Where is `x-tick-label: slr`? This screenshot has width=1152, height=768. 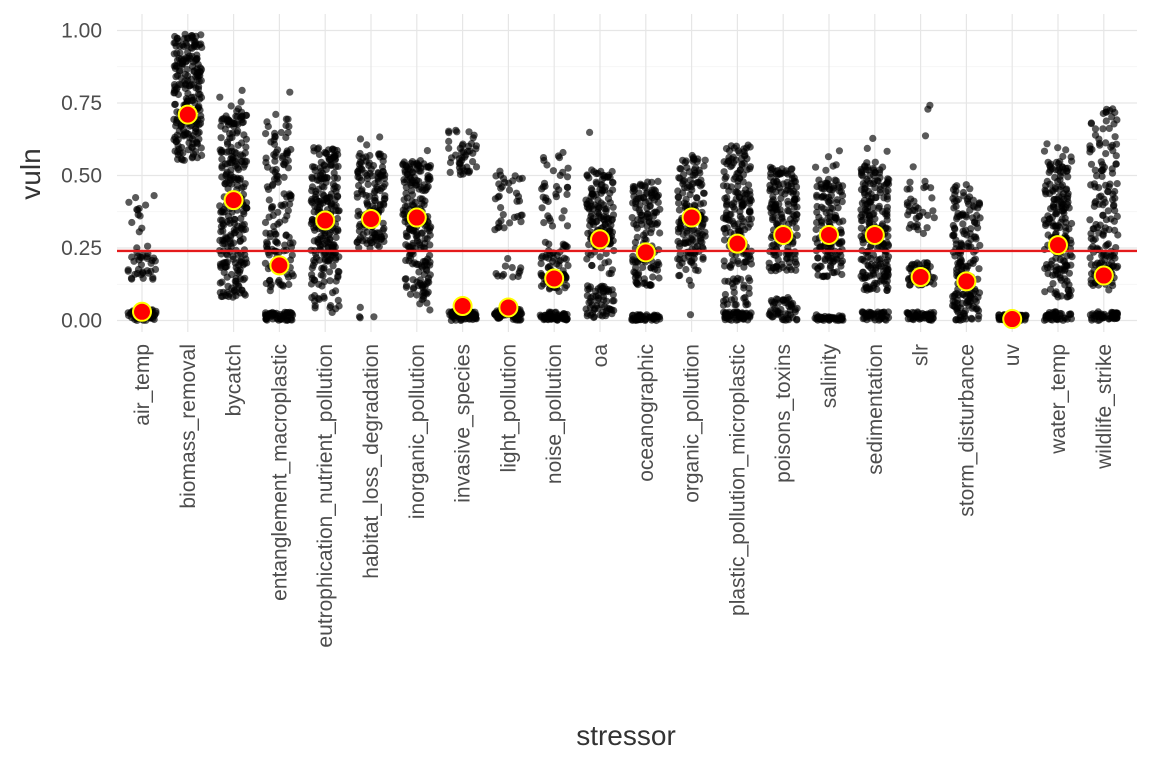
x-tick-label: slr is located at coordinates (921, 355).